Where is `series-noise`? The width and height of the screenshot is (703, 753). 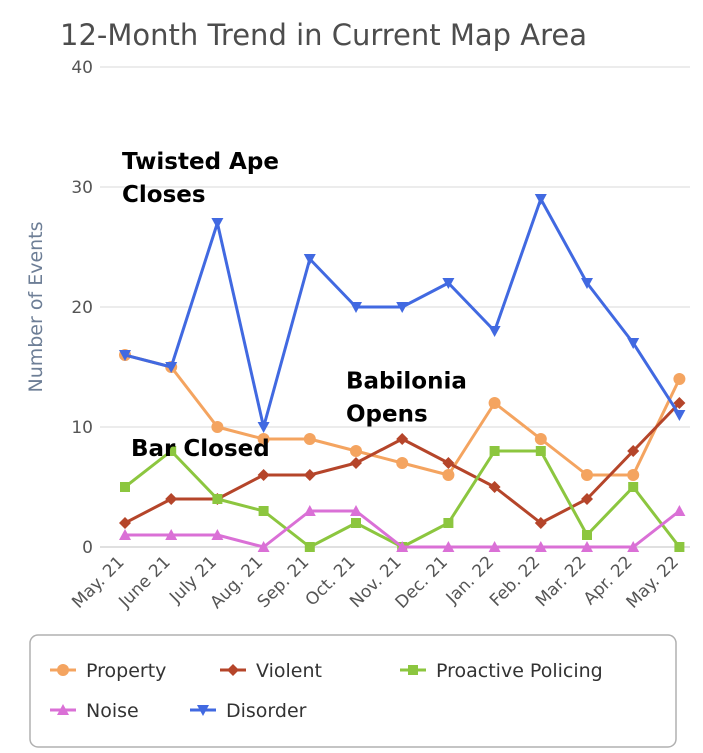 series-noise is located at coordinates (402, 528).